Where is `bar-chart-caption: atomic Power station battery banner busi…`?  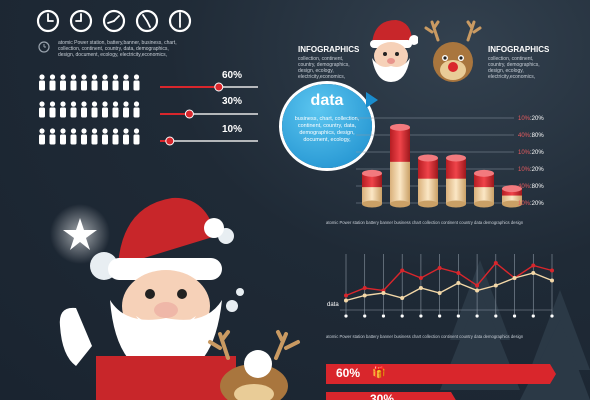 bar-chart-caption: atomic Power station battery banner busi… is located at coordinates (425, 222).